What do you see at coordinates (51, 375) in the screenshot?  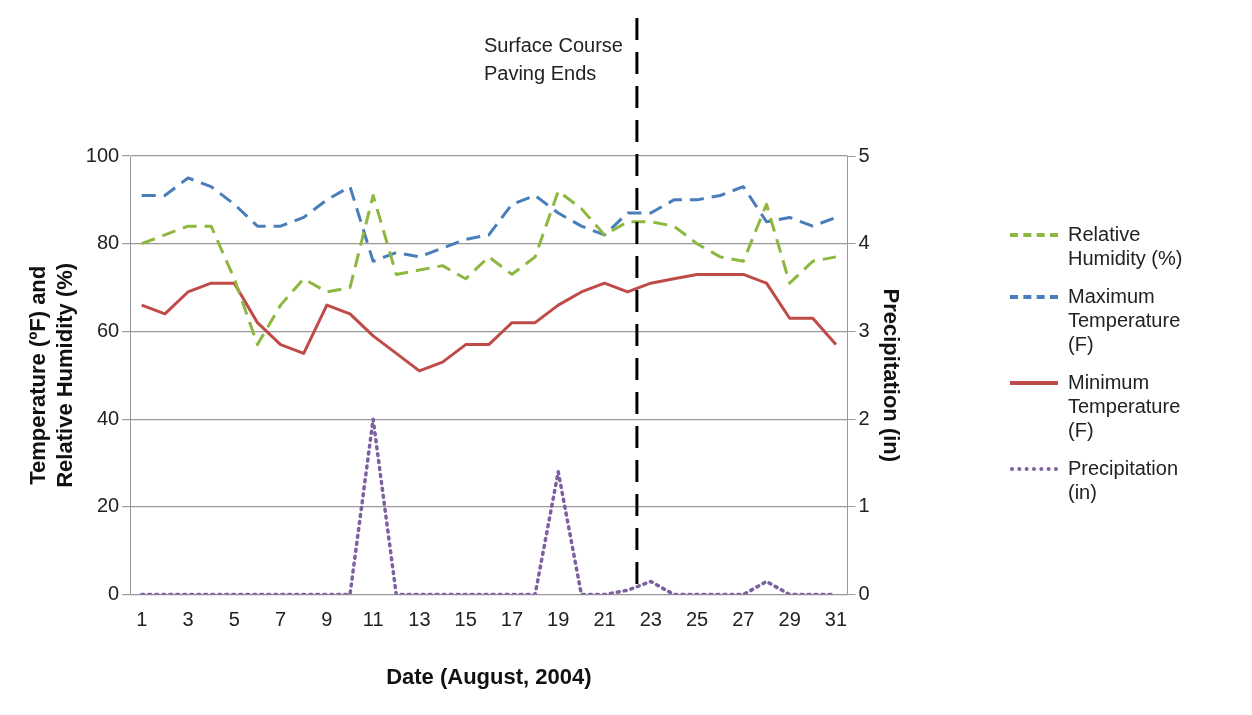 I see `y-axis-title: Temperature (ºF) and Relative Humidity (%)` at bounding box center [51, 375].